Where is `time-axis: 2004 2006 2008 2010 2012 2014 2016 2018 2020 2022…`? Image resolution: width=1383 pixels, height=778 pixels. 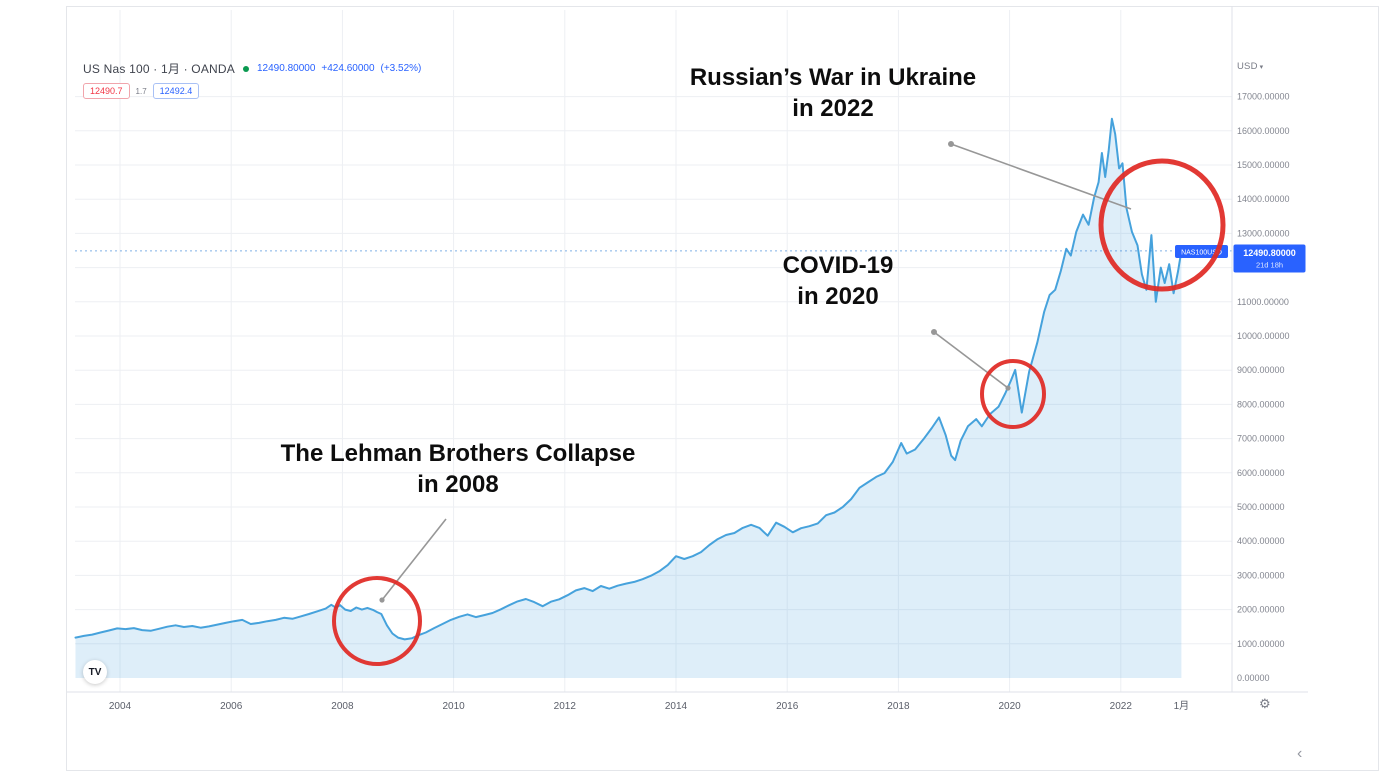 time-axis: 2004 2006 2008 2010 2012 2014 2016 2018 2020 2022… is located at coordinates (649, 706).